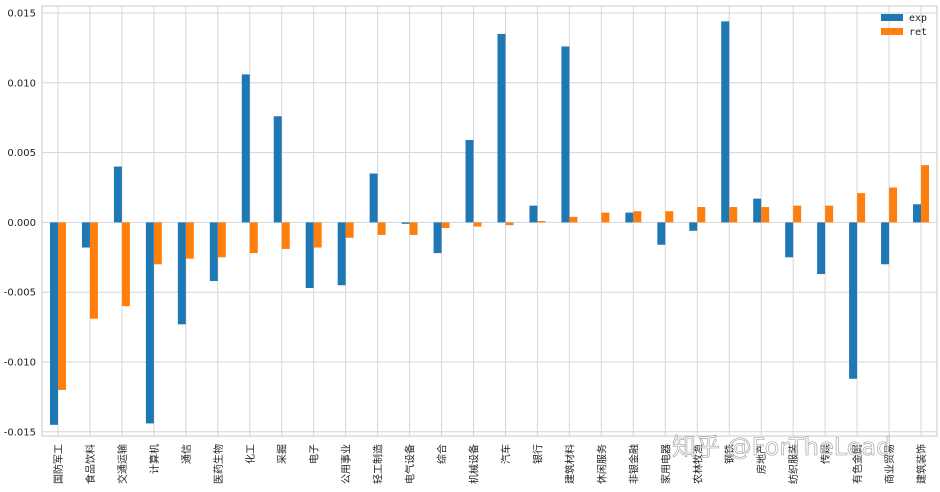 This screenshot has height=492, width=940. What do you see at coordinates (781, 447) in the screenshot?
I see `watermark: 知乎 @ForTheLead` at bounding box center [781, 447].